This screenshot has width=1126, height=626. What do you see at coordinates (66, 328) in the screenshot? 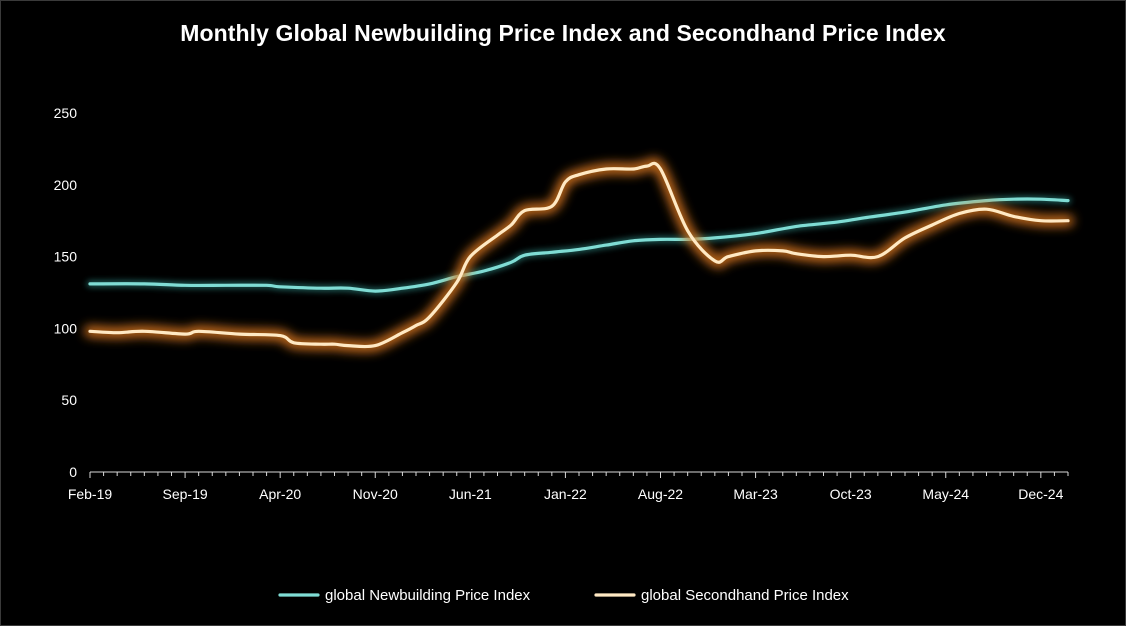
I see `y-tick-label: 100` at bounding box center [66, 328].